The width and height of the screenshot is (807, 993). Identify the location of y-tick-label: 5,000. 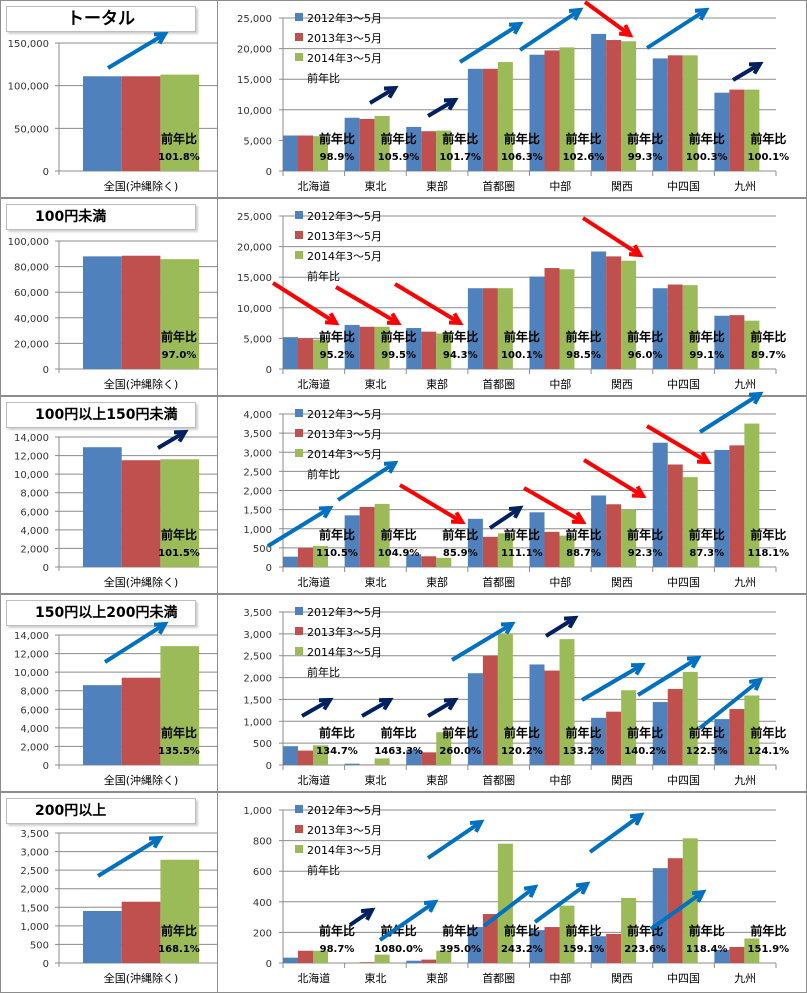
(257, 141).